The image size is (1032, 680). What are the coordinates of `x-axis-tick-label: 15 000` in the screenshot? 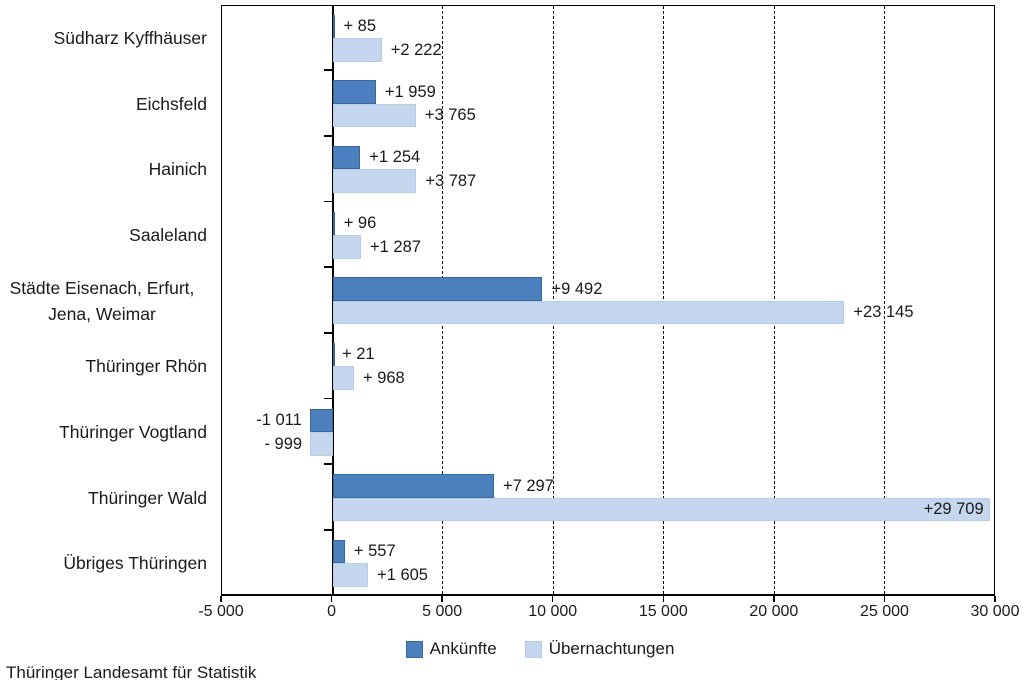 It's located at (663, 611).